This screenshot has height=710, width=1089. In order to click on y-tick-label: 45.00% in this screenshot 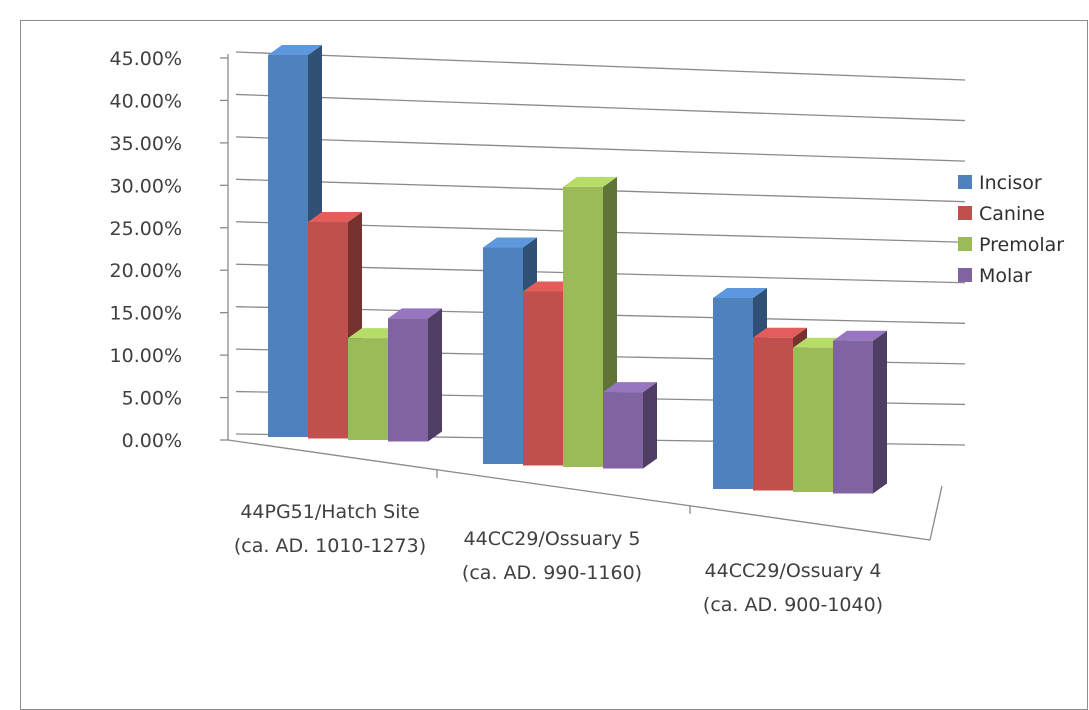, I will do `click(146, 59)`.